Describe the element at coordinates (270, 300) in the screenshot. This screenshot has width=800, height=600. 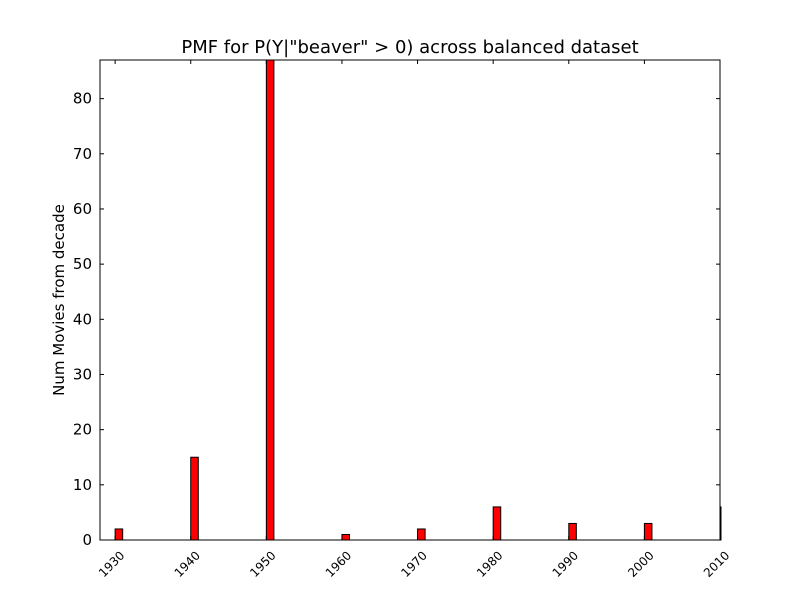
I see `bar-1950` at that location.